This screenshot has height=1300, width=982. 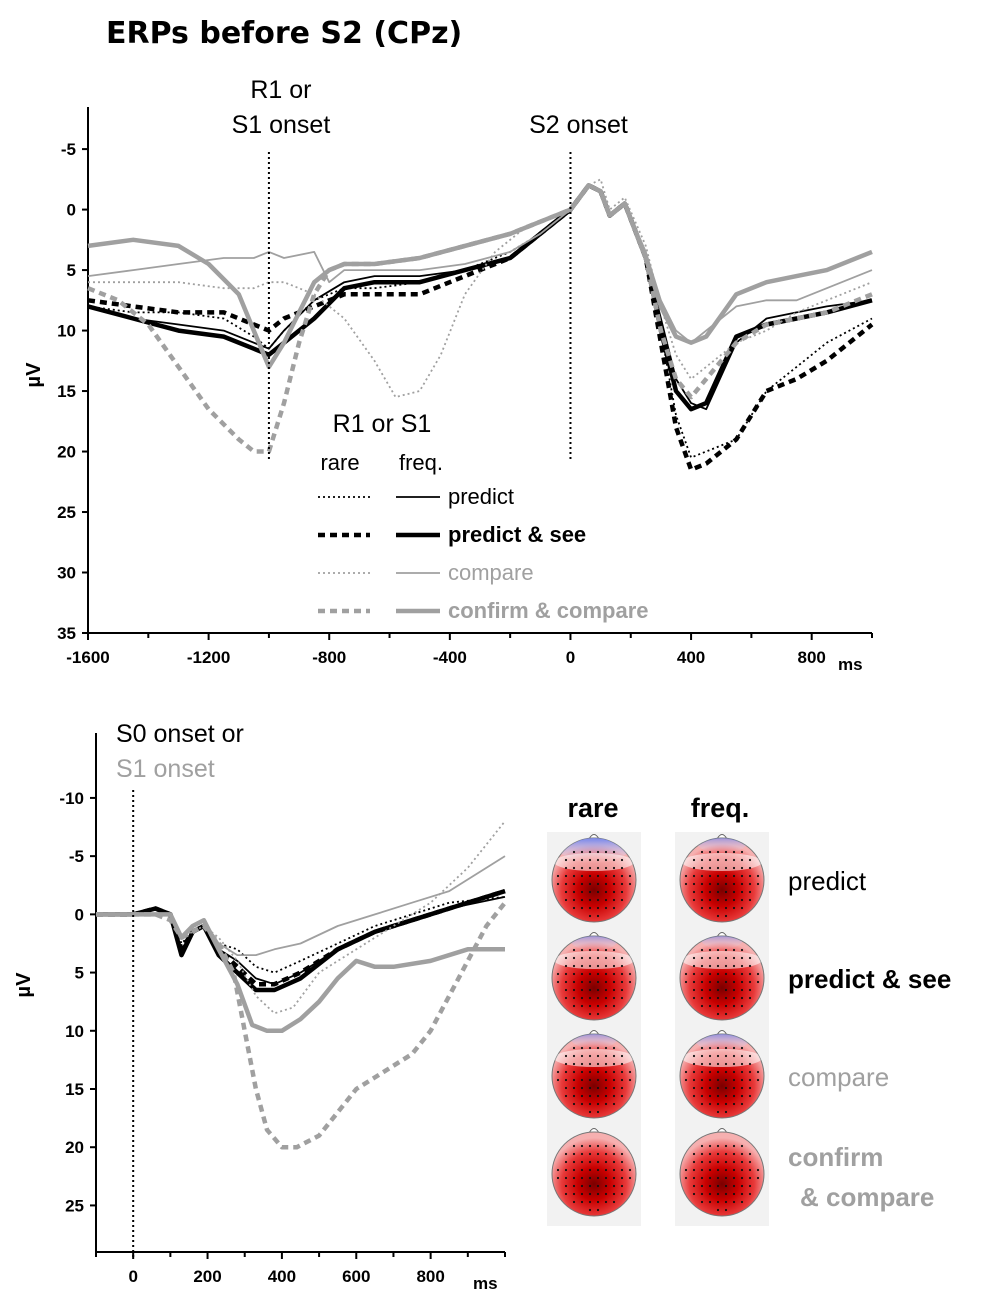 I want to click on top-series-confirm-compare-freq-, so click(x=480, y=276).